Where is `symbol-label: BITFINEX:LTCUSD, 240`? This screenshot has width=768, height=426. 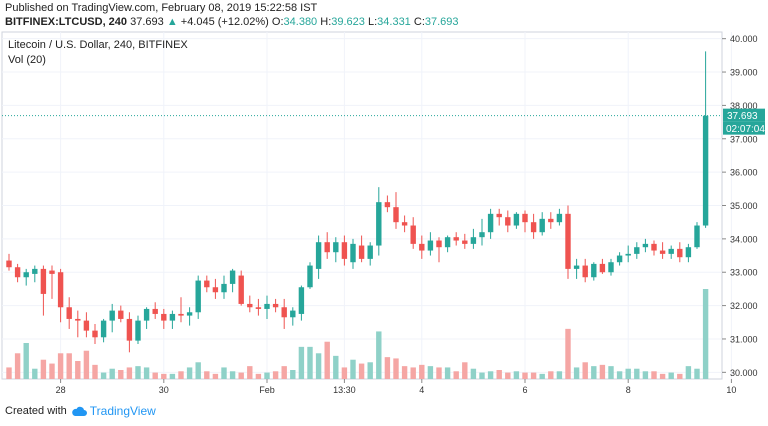
symbol-label: BITFINEX:LTCUSD, 240 is located at coordinates (66, 22).